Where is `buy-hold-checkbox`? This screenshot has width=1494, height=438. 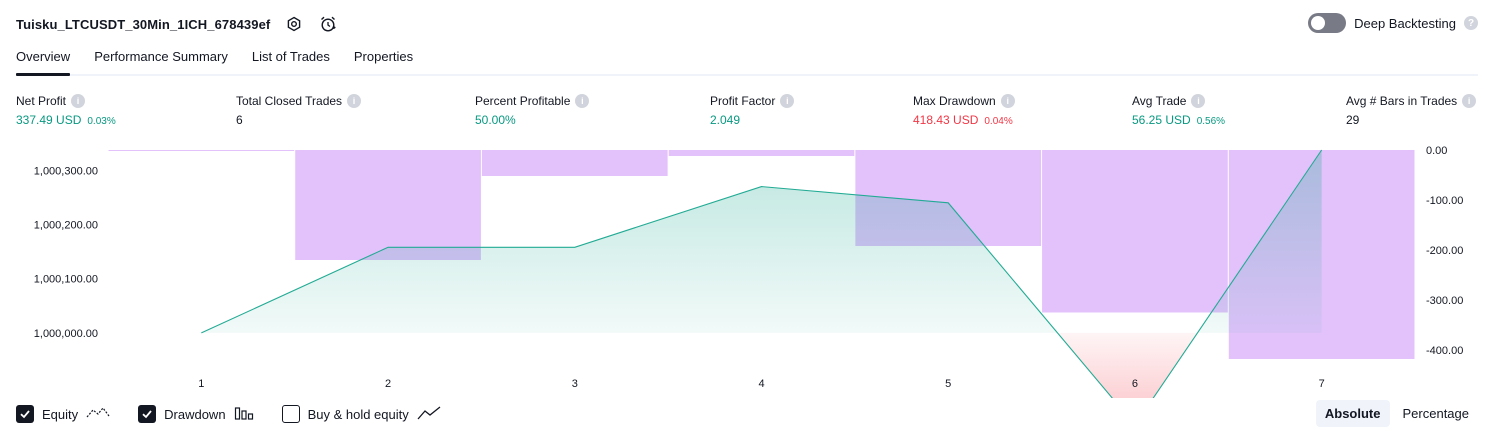 buy-hold-checkbox is located at coordinates (290, 414).